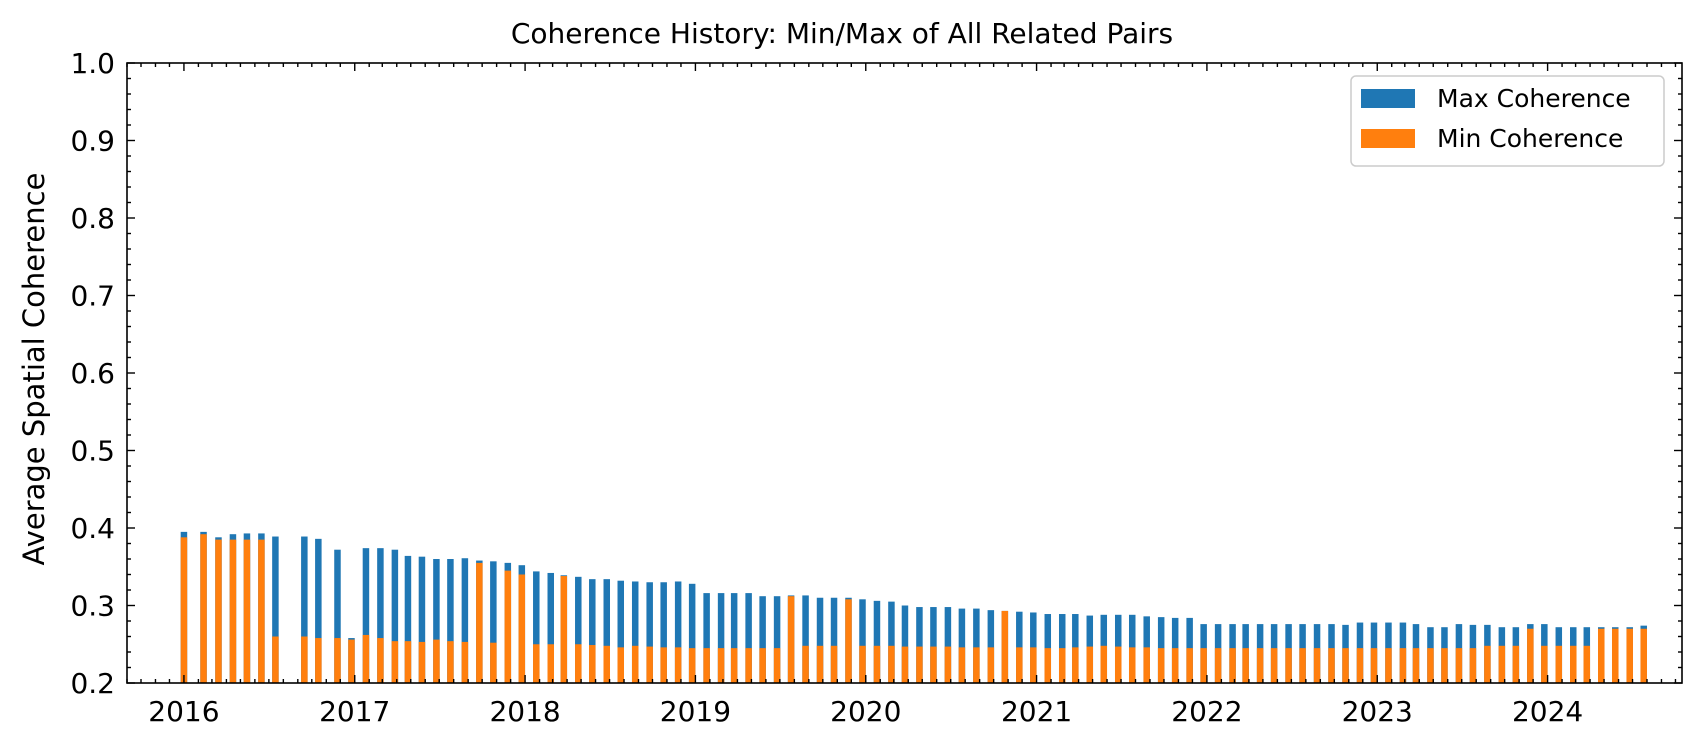  Describe the element at coordinates (92, 63) in the screenshot. I see `y-tick-label: 1.0` at that location.